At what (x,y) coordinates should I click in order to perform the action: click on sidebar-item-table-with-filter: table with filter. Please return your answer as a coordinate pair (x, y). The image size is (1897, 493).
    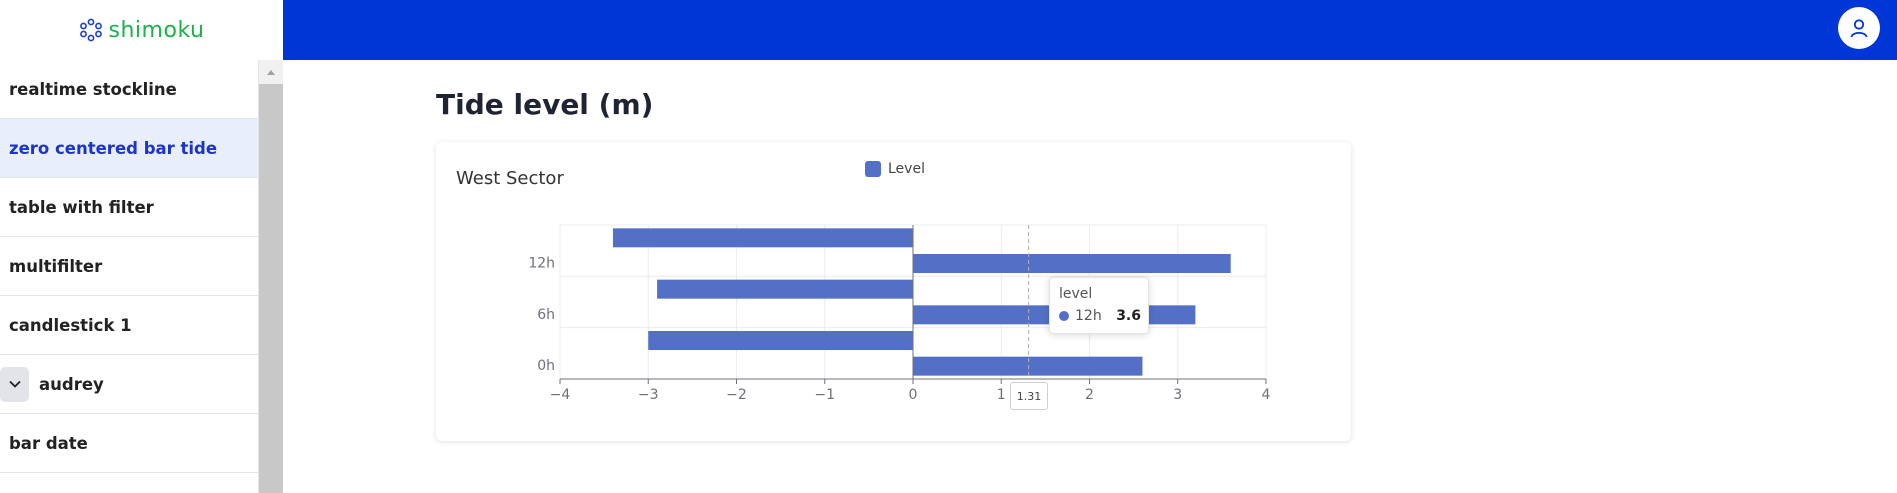
    Looking at the image, I should click on (129, 207).